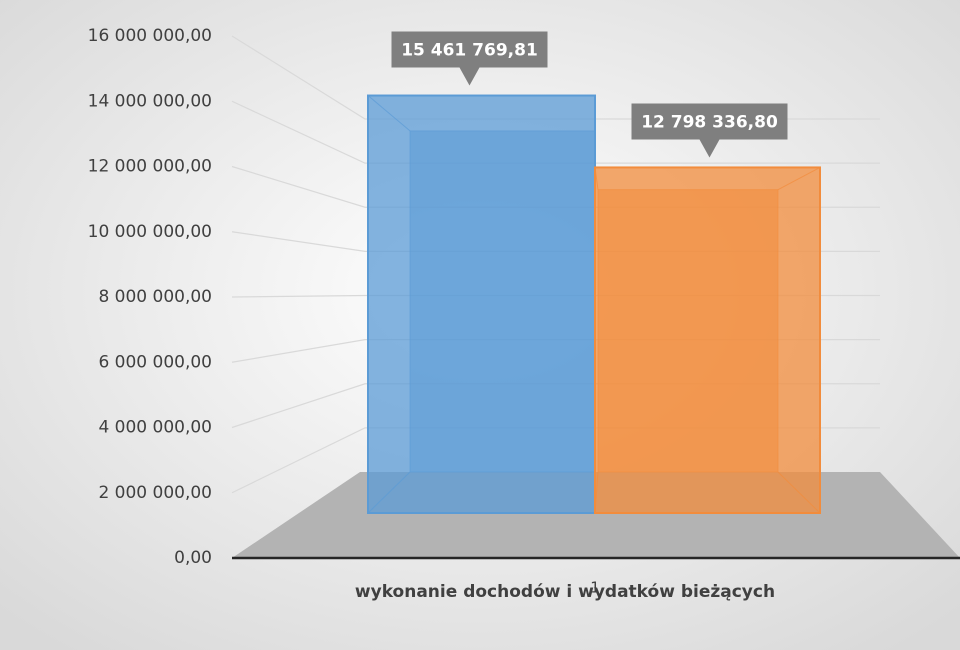  What do you see at coordinates (155, 362) in the screenshot?
I see `y-tick-label: 6 000 000,00` at bounding box center [155, 362].